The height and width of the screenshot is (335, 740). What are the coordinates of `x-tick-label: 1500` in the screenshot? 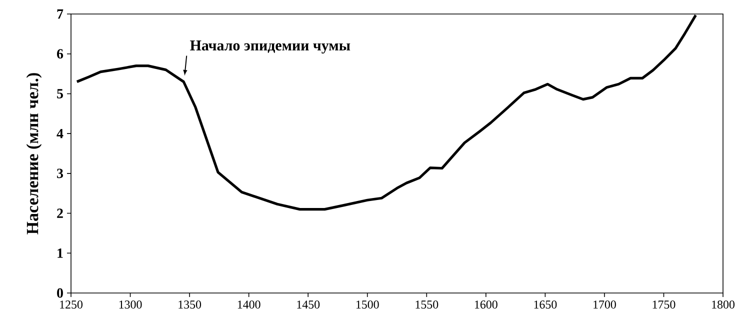 It's located at (367, 304).